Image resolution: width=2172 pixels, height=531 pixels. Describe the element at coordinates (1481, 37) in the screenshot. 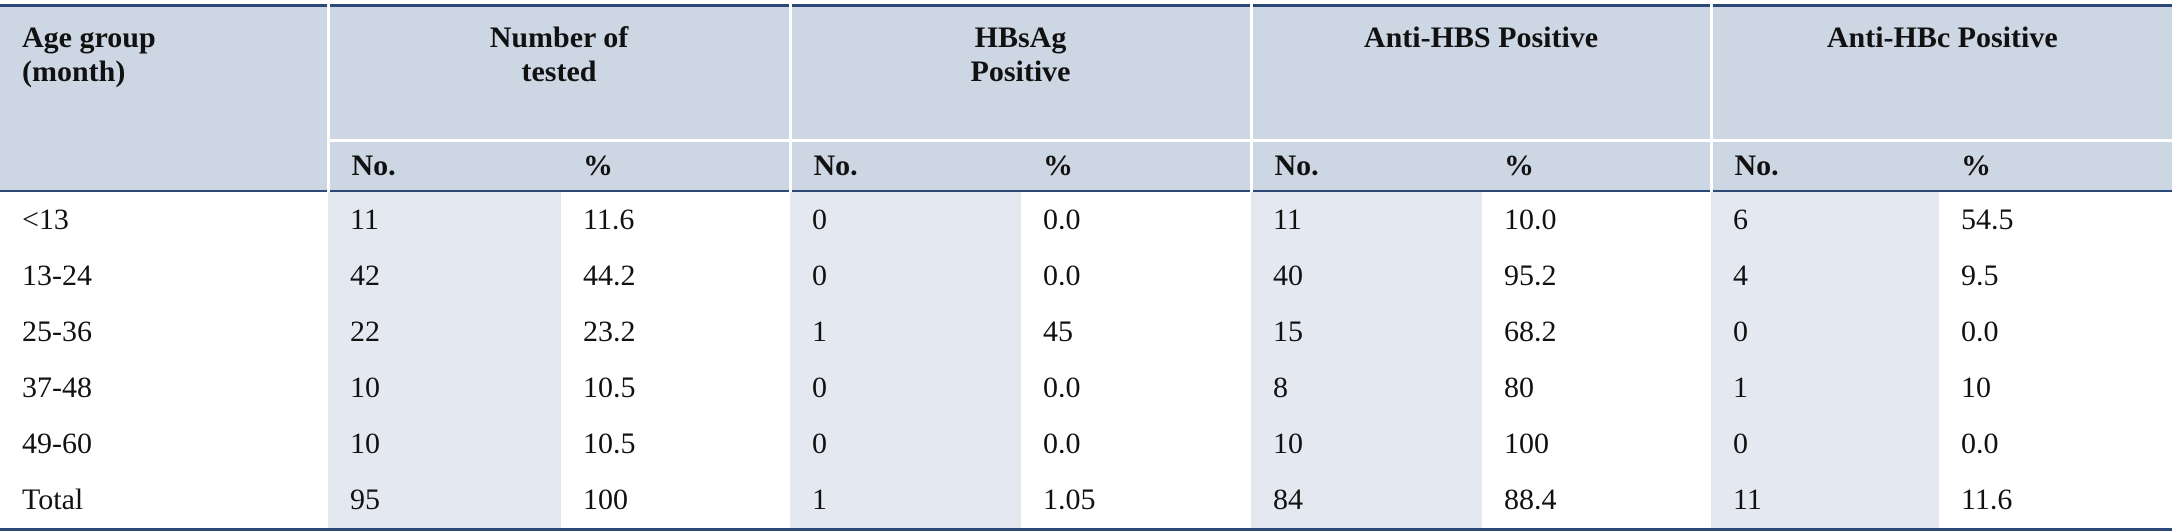

I see `header-text: Anti-HBS Positive` at that location.